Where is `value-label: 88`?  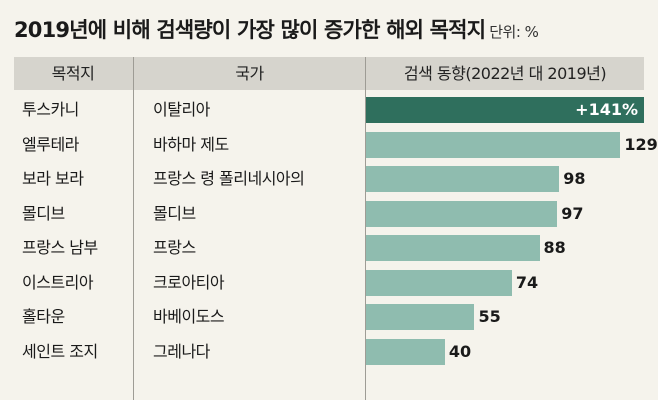
value-label: 88 is located at coordinates (554, 247).